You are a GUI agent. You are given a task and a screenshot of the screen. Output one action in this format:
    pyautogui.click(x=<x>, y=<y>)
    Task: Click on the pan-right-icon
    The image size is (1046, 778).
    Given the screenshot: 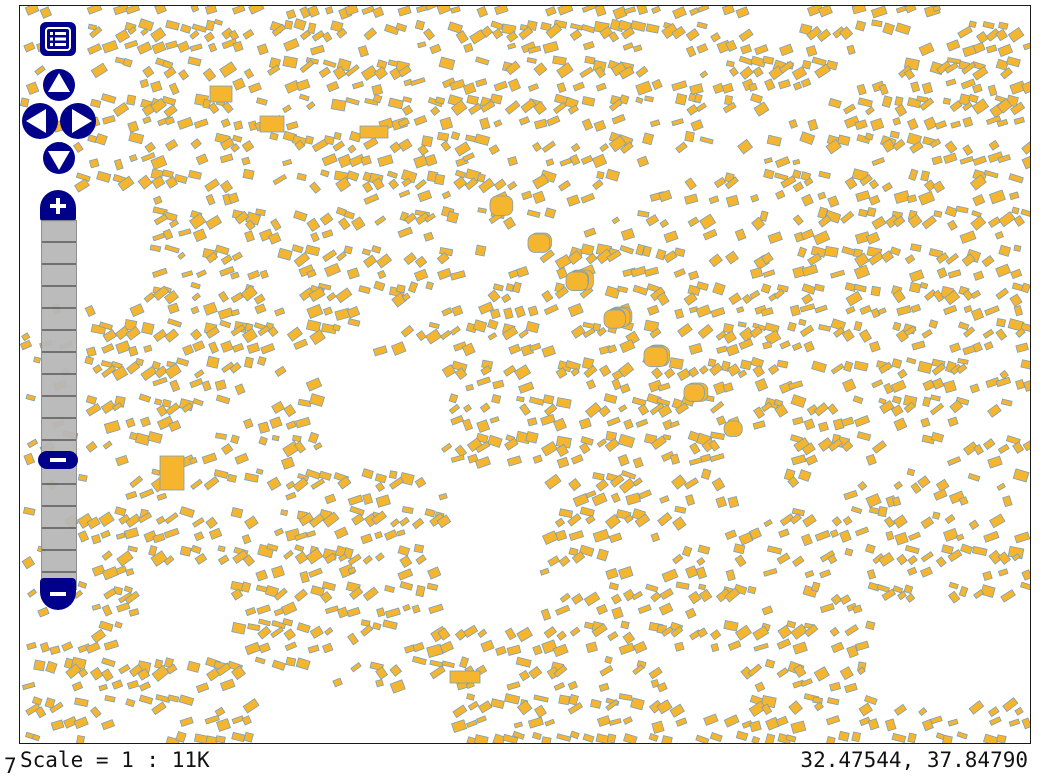 What is the action you would take?
    pyautogui.click(x=78, y=121)
    